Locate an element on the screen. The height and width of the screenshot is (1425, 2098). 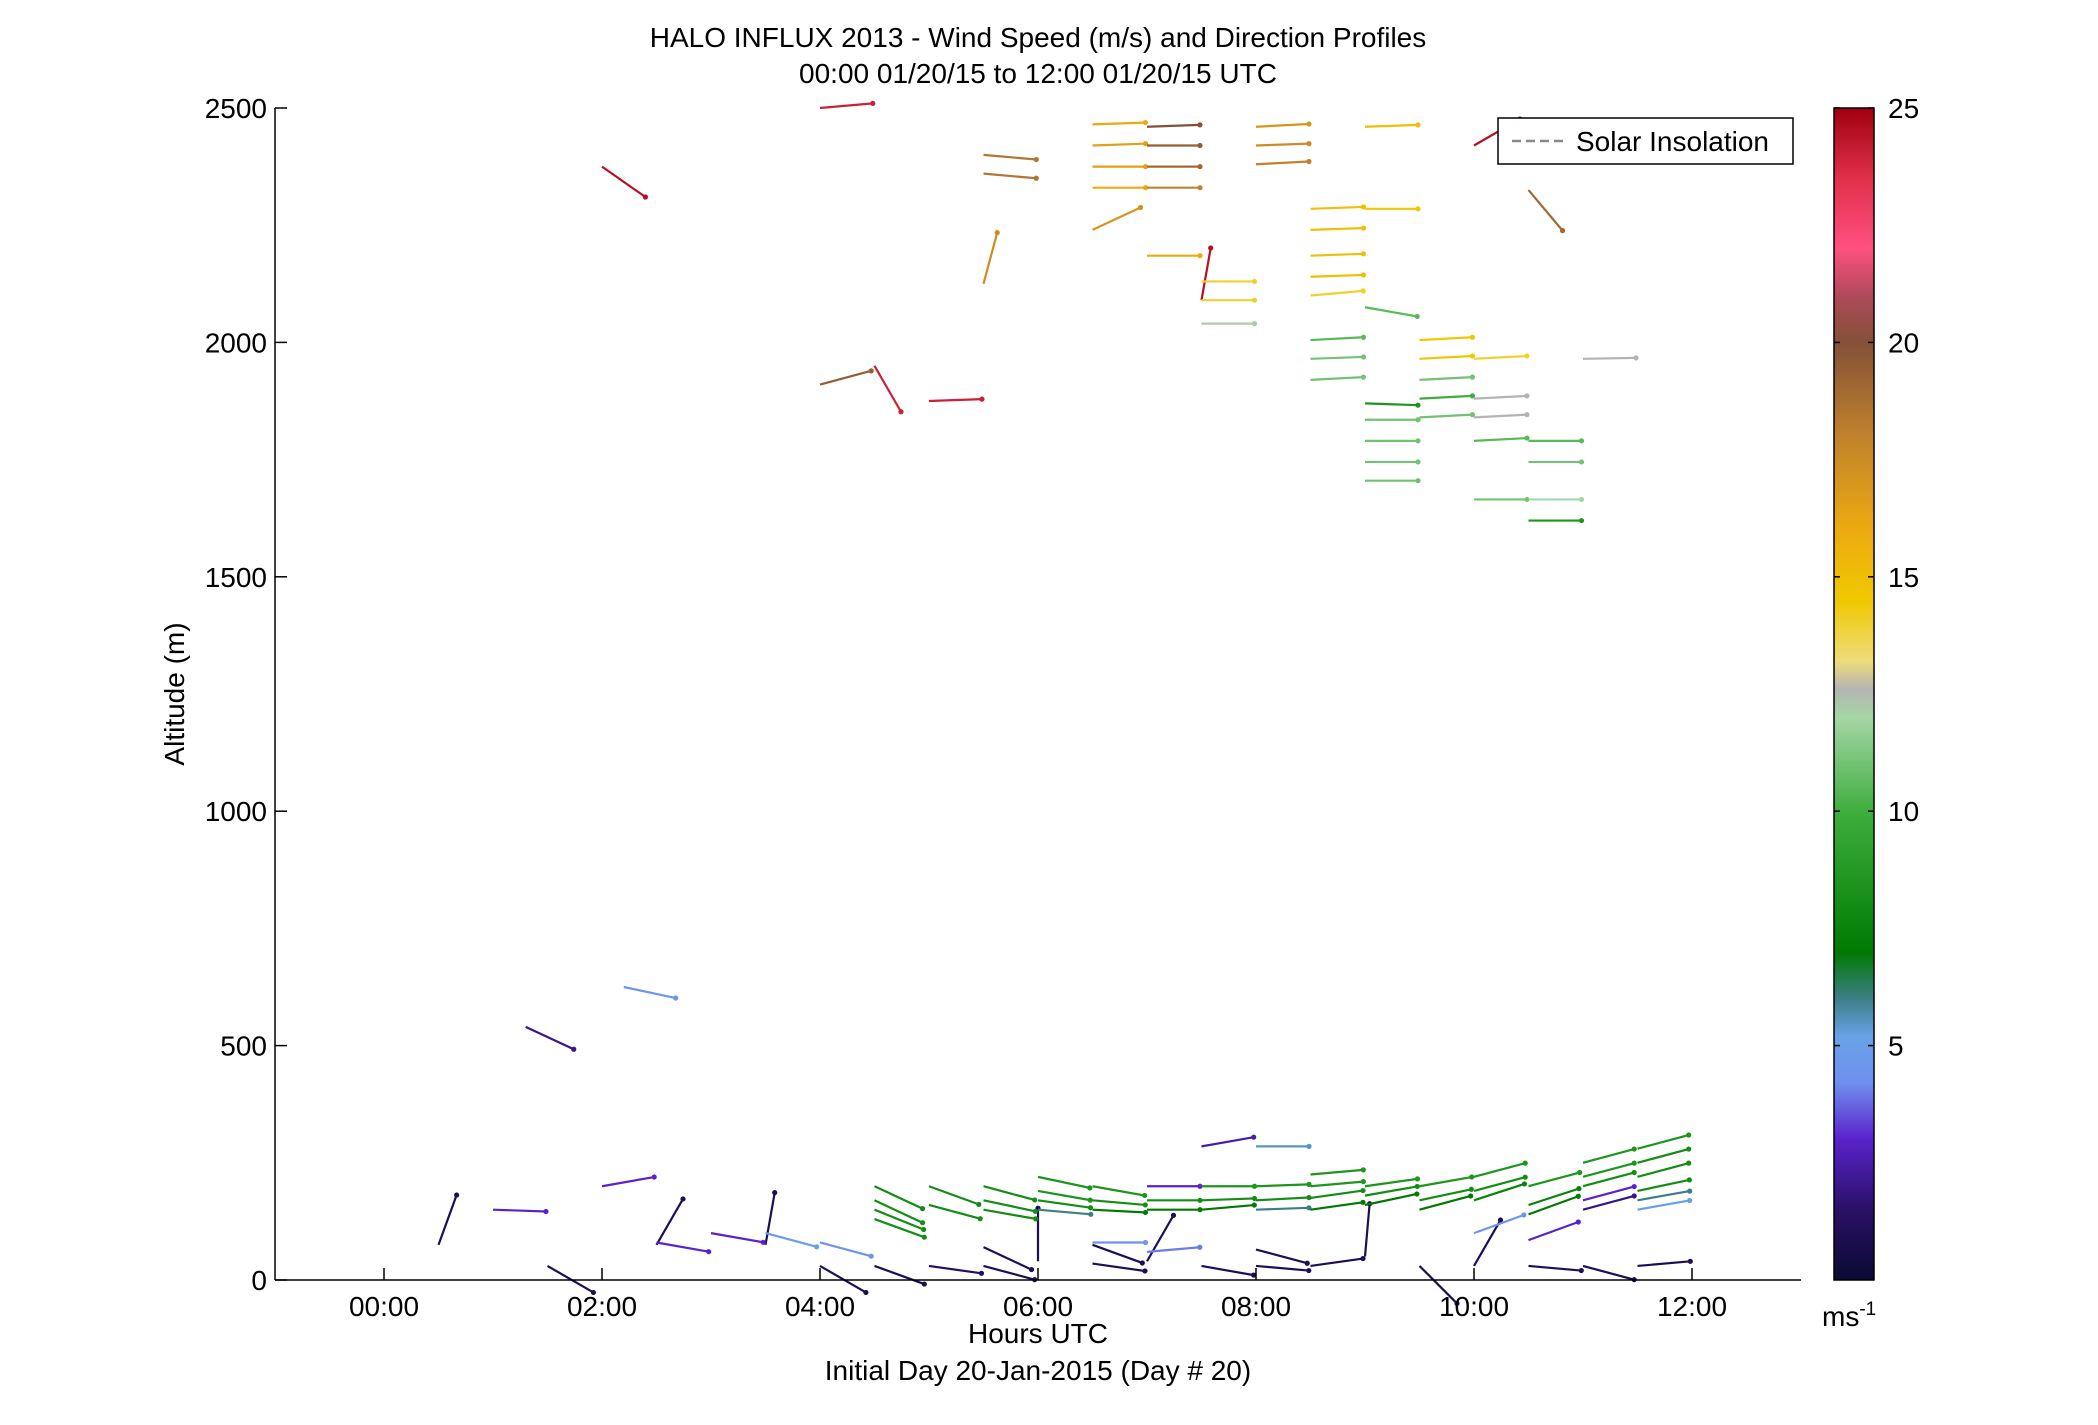
x-tick-label: 06:00 is located at coordinates (1038, 1306).